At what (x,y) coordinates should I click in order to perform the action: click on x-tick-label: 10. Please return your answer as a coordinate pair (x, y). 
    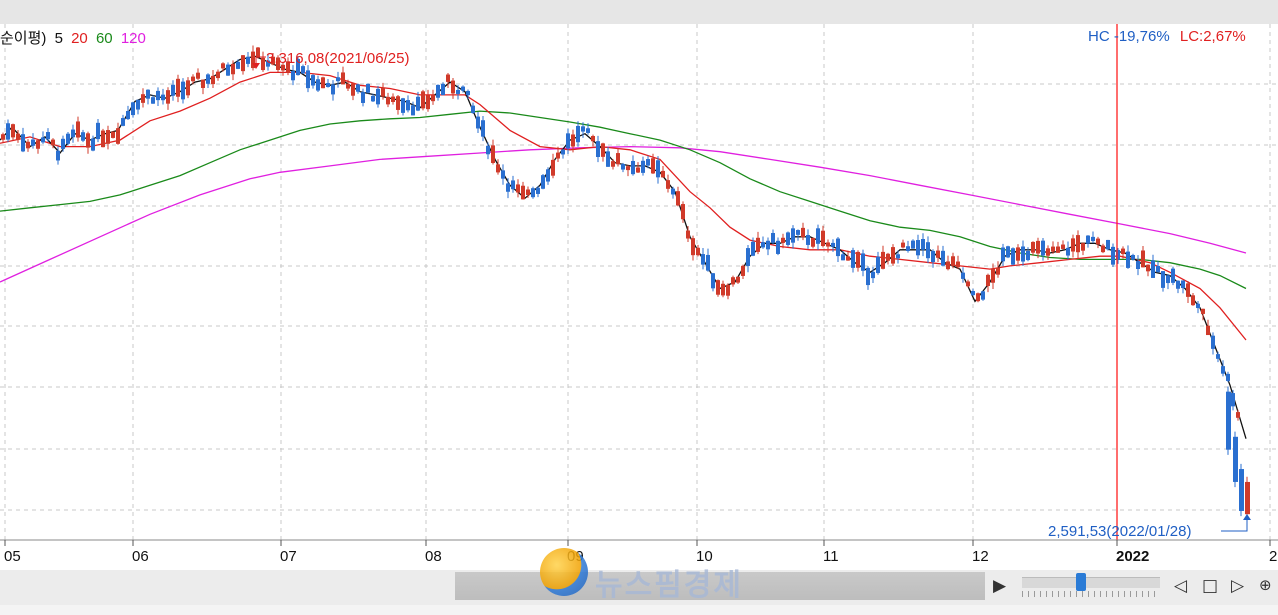
    Looking at the image, I should click on (704, 556).